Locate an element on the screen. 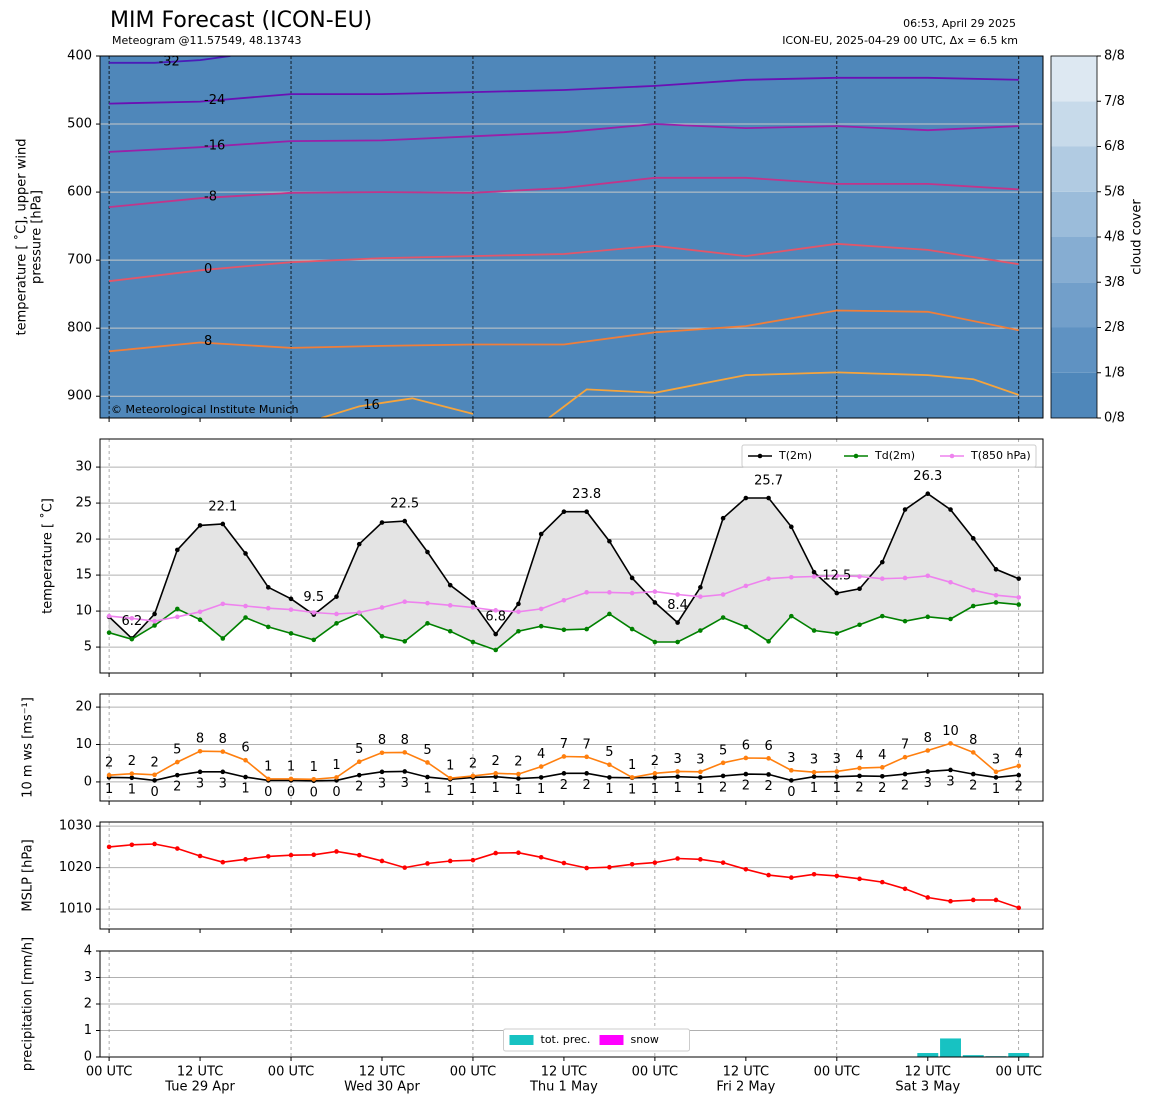  isotherm-label: 8 is located at coordinates (208, 341).